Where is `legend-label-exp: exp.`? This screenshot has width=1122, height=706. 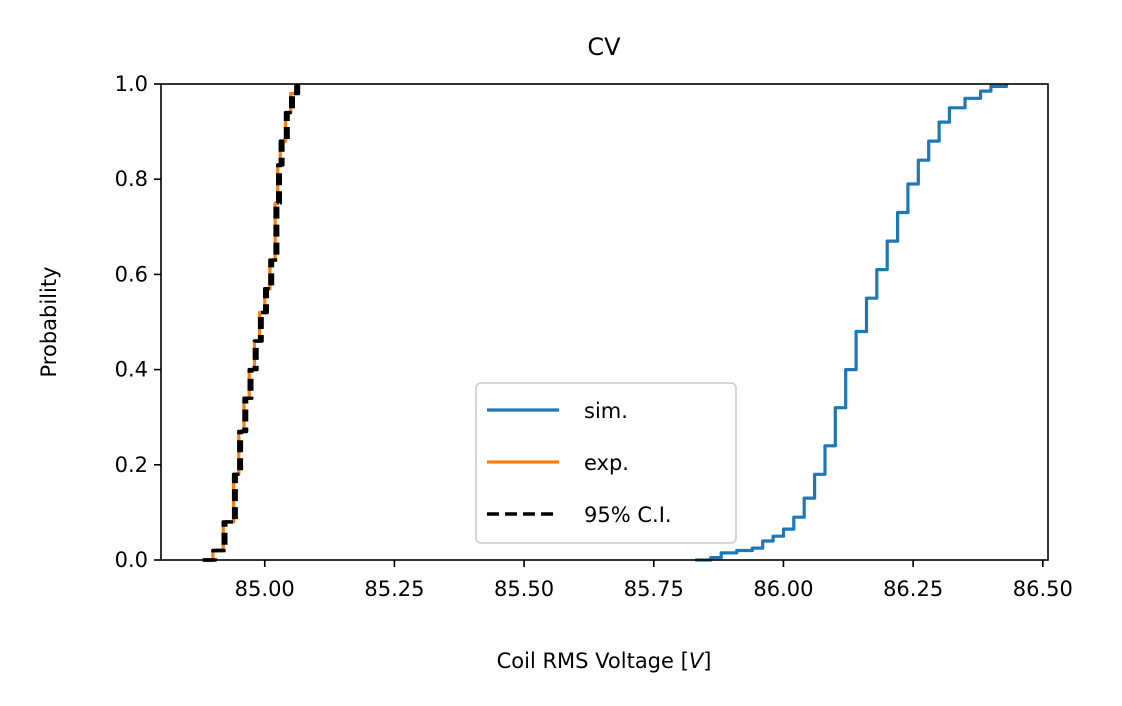
legend-label-exp: exp. is located at coordinates (606, 463).